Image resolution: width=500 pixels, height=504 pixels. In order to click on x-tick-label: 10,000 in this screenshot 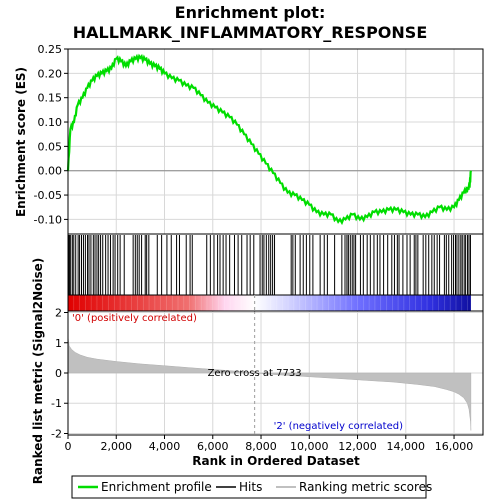, I will do `click(309, 446)`.